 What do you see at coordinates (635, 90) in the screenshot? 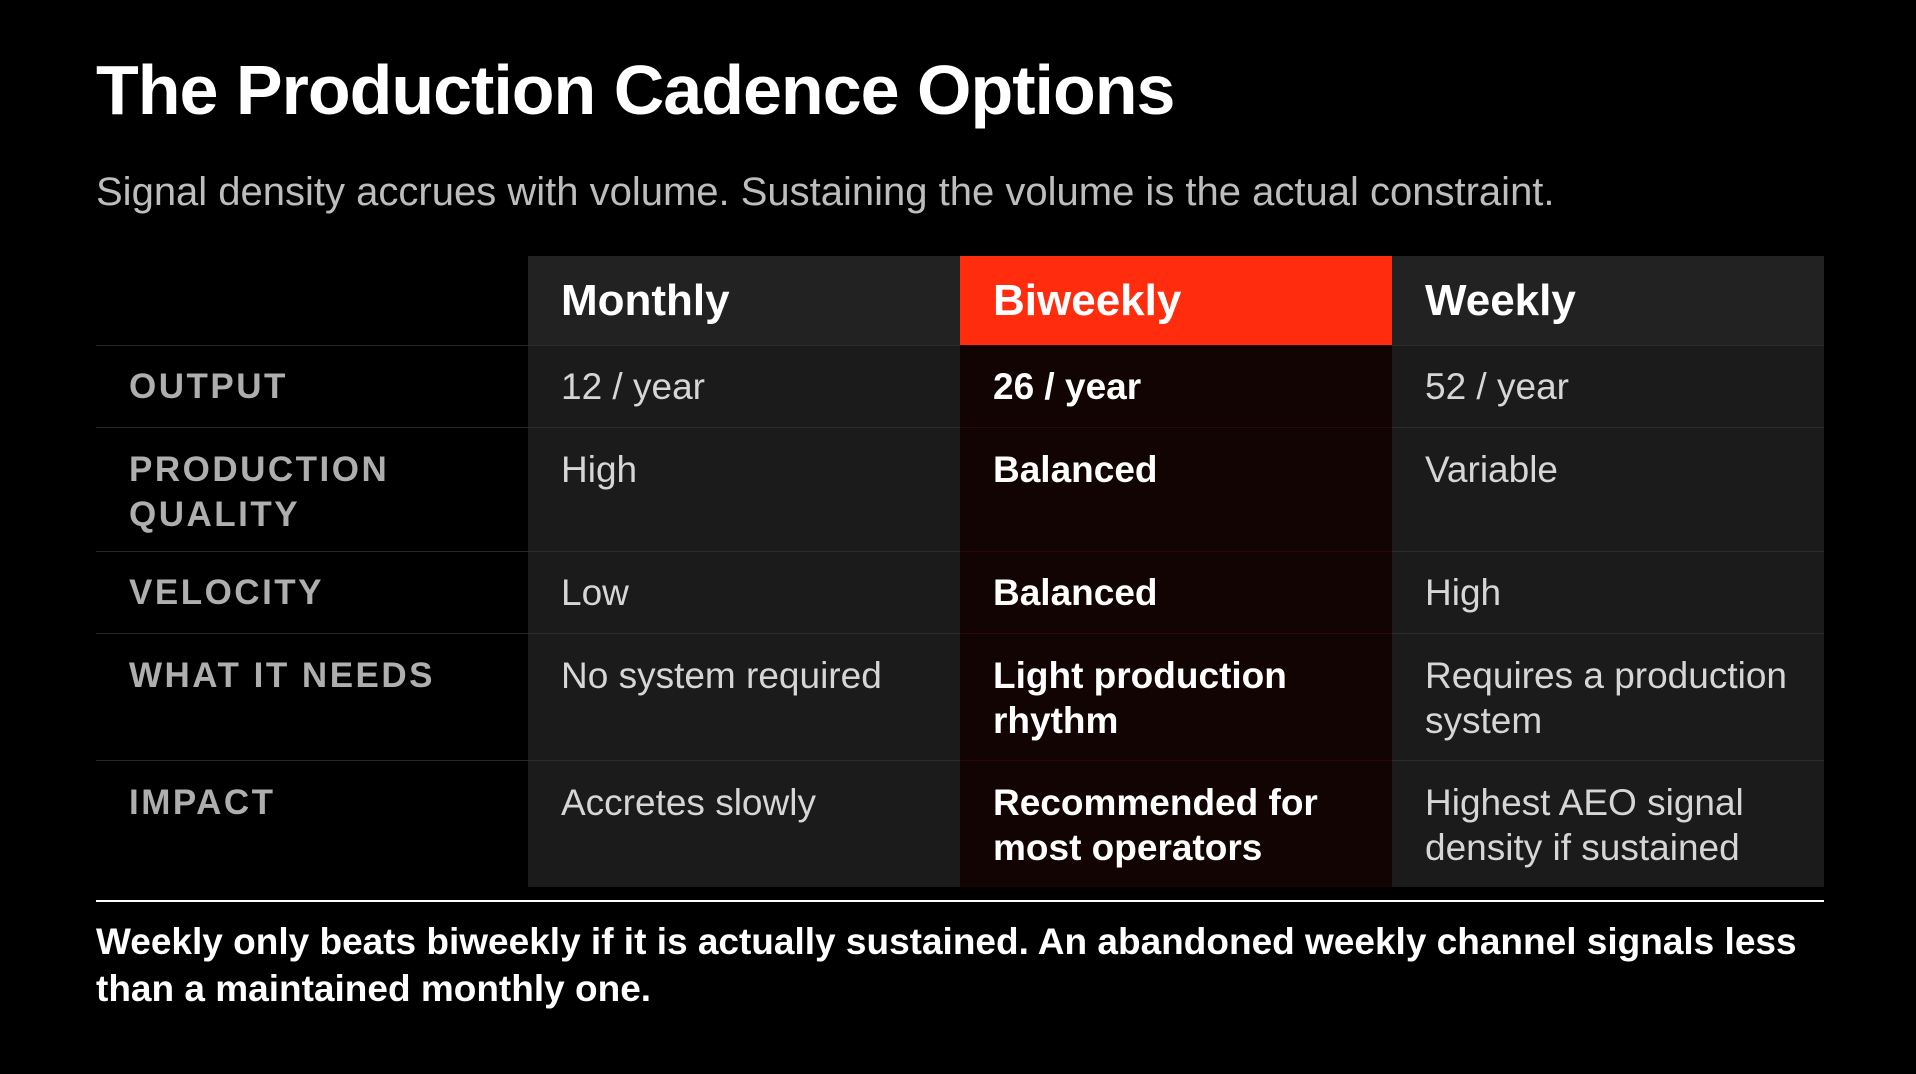
I see `page-title: The Production Cadence Options` at bounding box center [635, 90].